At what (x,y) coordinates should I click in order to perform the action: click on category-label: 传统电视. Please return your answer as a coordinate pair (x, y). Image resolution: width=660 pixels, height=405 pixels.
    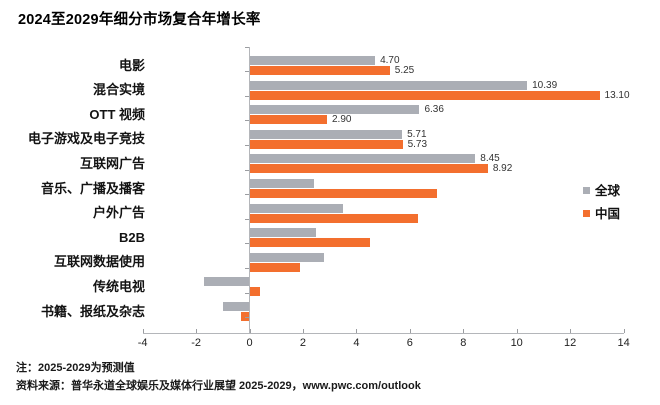
    Looking at the image, I should click on (118, 286).